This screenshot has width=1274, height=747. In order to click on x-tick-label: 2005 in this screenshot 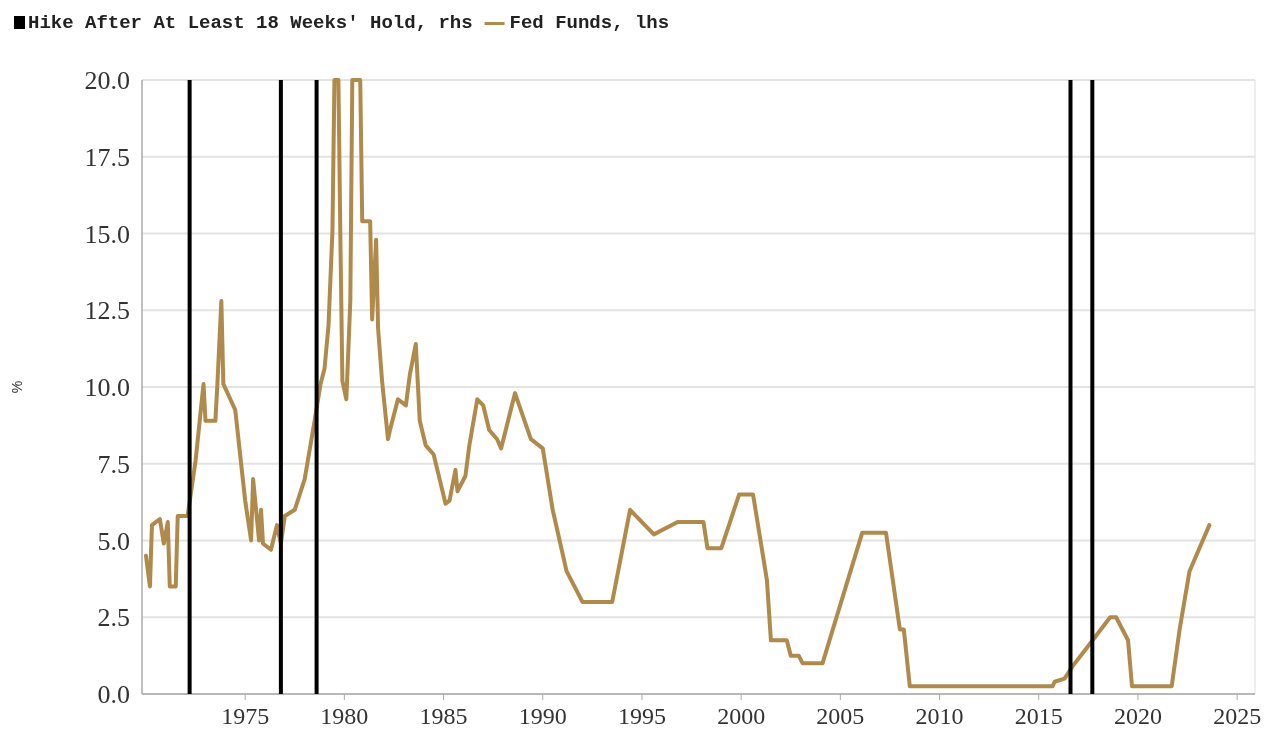, I will do `click(840, 716)`.